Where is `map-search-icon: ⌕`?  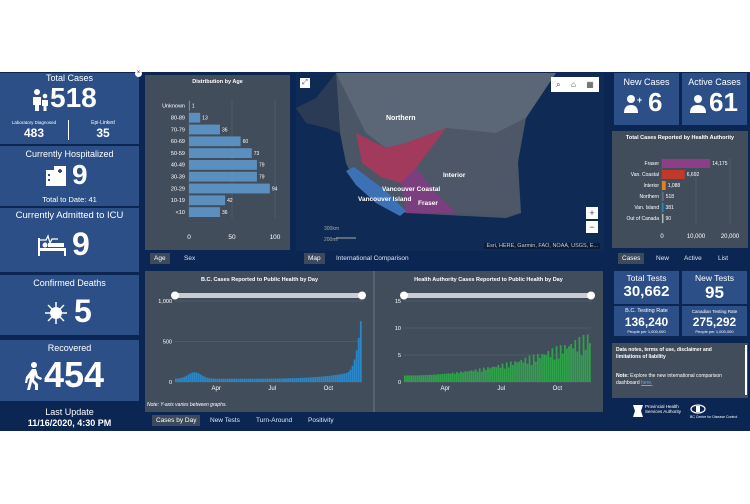
map-search-icon: ⌕ is located at coordinates (558, 84).